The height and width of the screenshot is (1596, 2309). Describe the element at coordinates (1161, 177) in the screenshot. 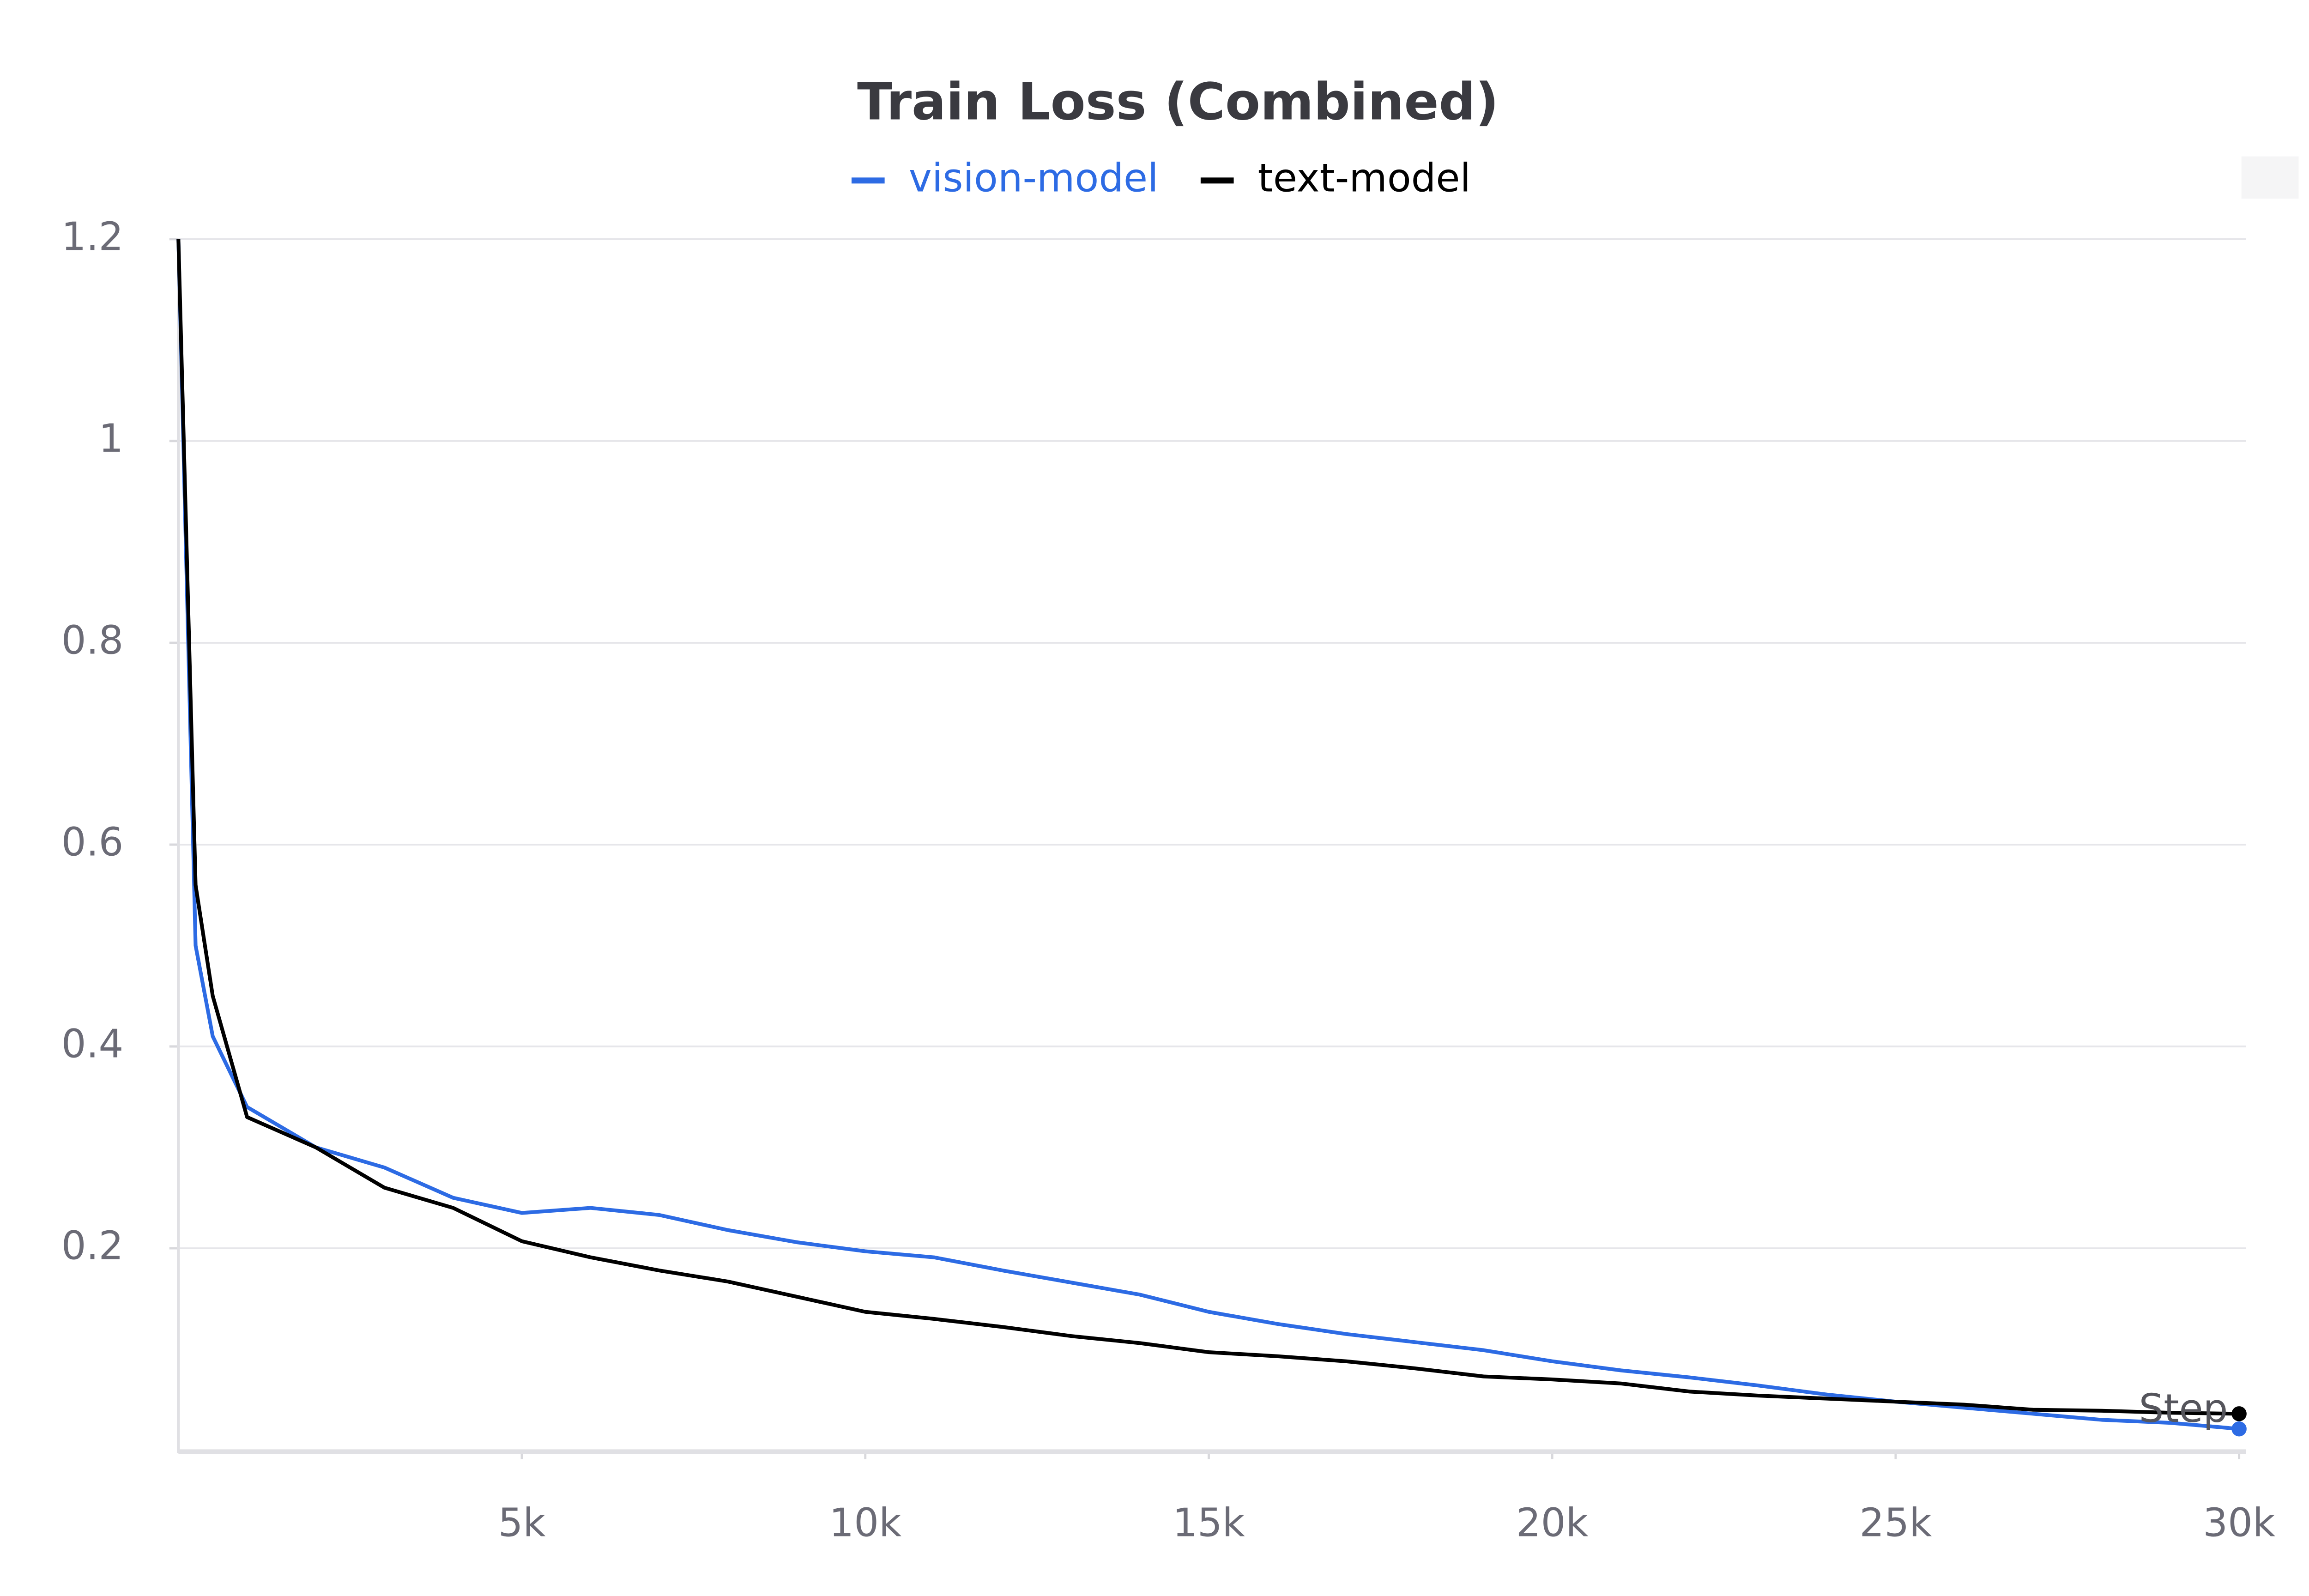

I see `legend: vision-model text-model` at that location.